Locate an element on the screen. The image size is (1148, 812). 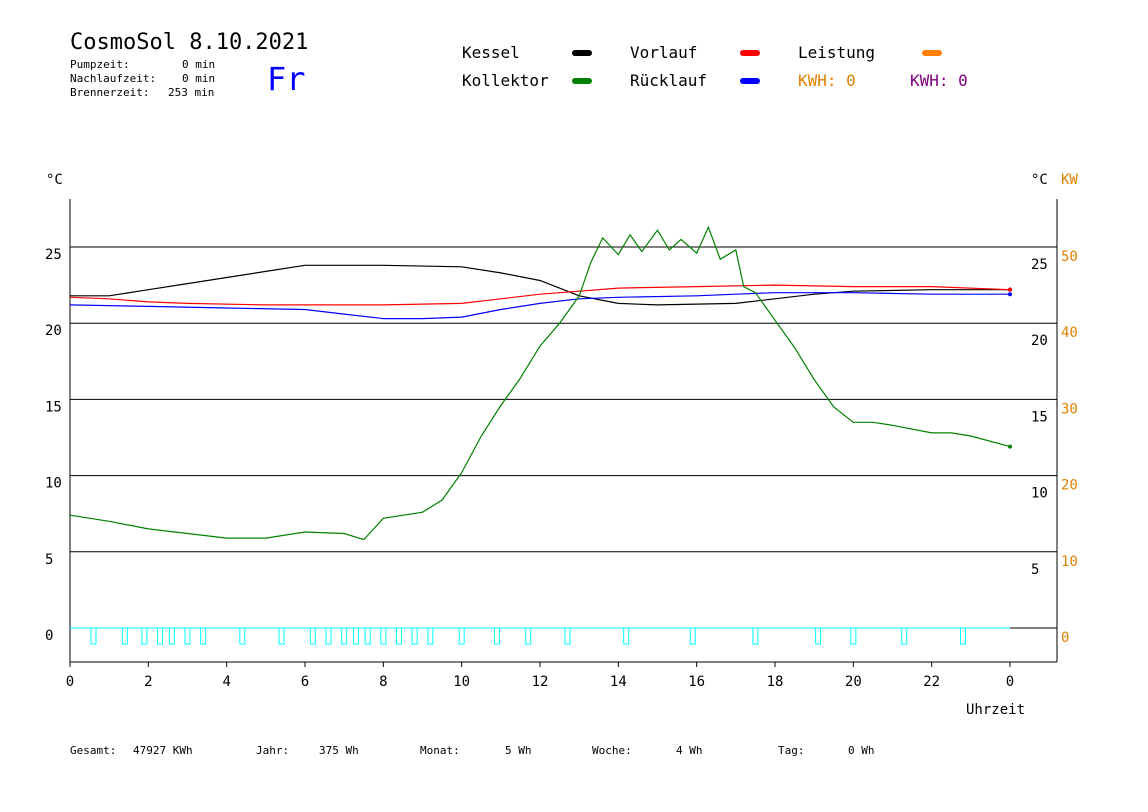
y-tick-right-kw-20: 20 is located at coordinates (1069, 486).